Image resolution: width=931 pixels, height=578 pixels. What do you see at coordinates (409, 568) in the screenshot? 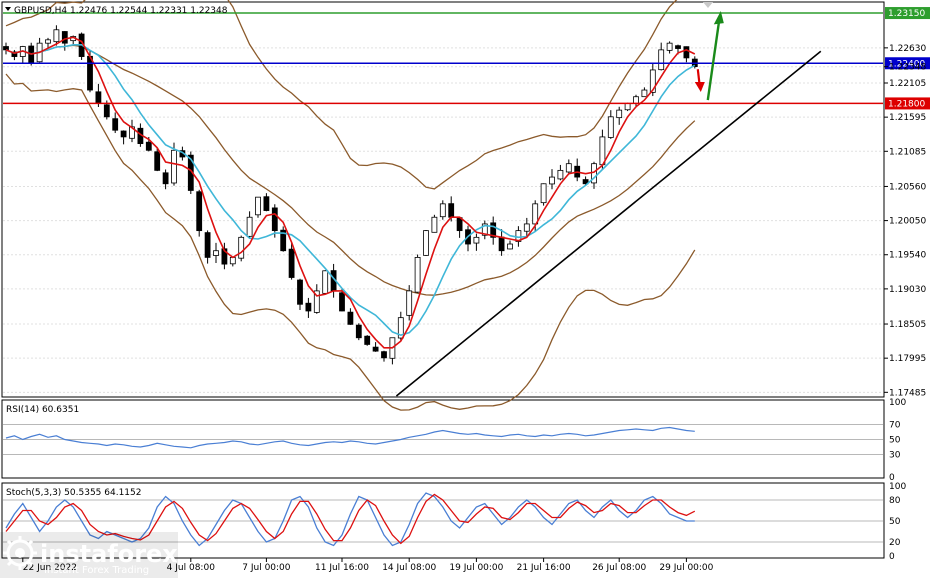
I see `time-tick-label: 14 Jul 08:00` at bounding box center [409, 568].